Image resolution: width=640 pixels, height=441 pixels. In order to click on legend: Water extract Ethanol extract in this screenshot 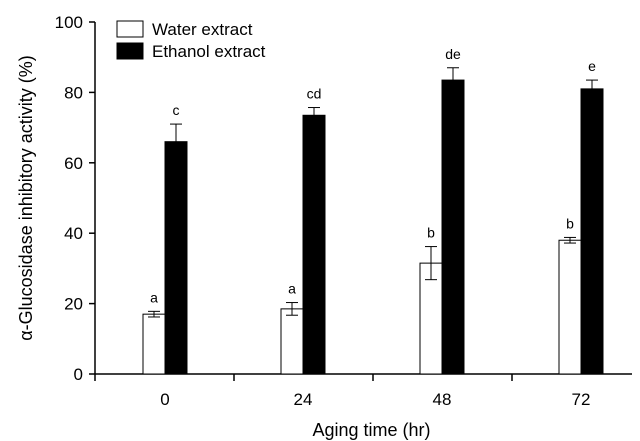, I will do `click(191, 40)`.